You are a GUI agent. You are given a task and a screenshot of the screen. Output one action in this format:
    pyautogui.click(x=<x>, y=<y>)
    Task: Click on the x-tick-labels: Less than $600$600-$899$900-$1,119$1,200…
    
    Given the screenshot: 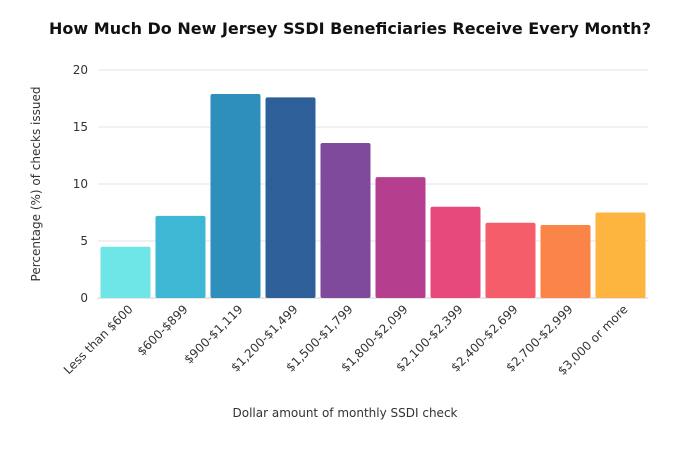 What is the action you would take?
    pyautogui.click(x=346, y=340)
    